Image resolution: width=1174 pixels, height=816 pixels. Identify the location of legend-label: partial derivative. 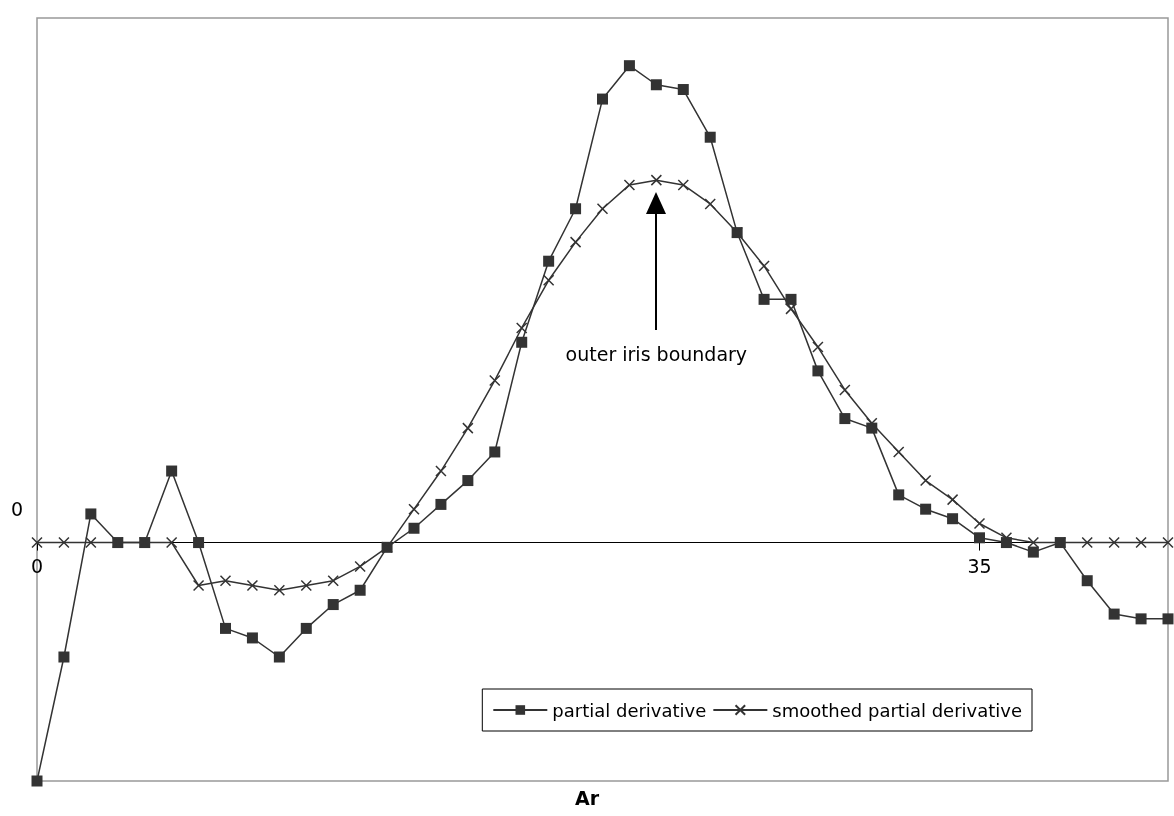
(629, 710).